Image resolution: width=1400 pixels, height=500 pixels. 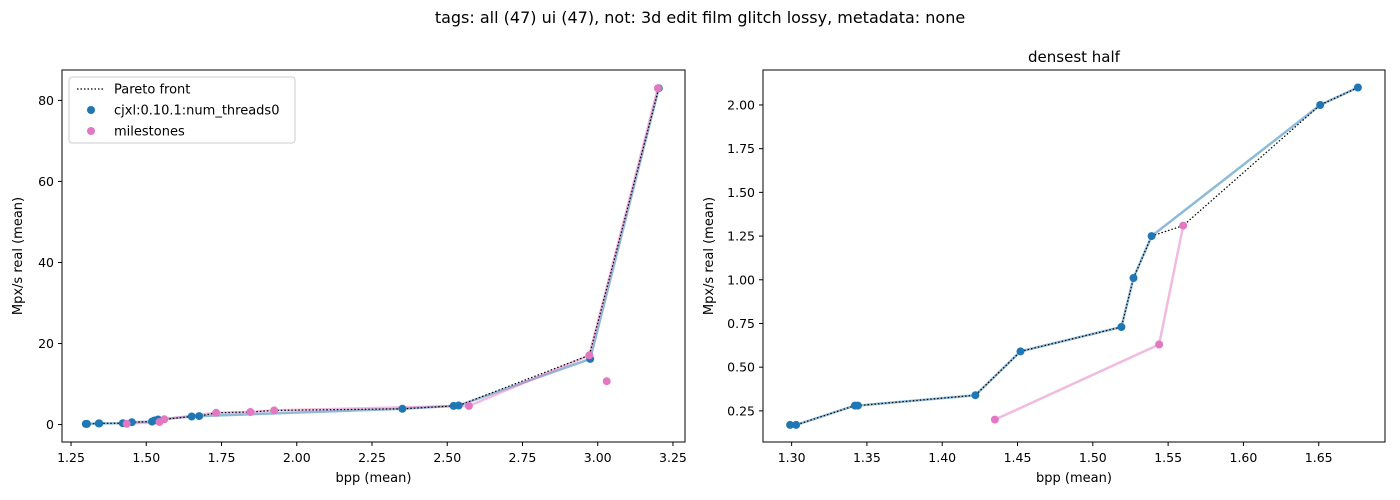 I want to click on x-tick-label: 1.40, so click(x=942, y=457).